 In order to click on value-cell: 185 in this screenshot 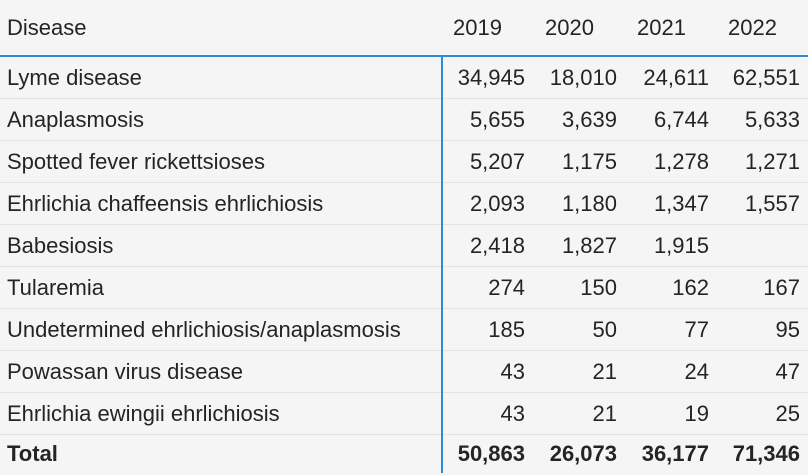, I will do `click(487, 329)`.